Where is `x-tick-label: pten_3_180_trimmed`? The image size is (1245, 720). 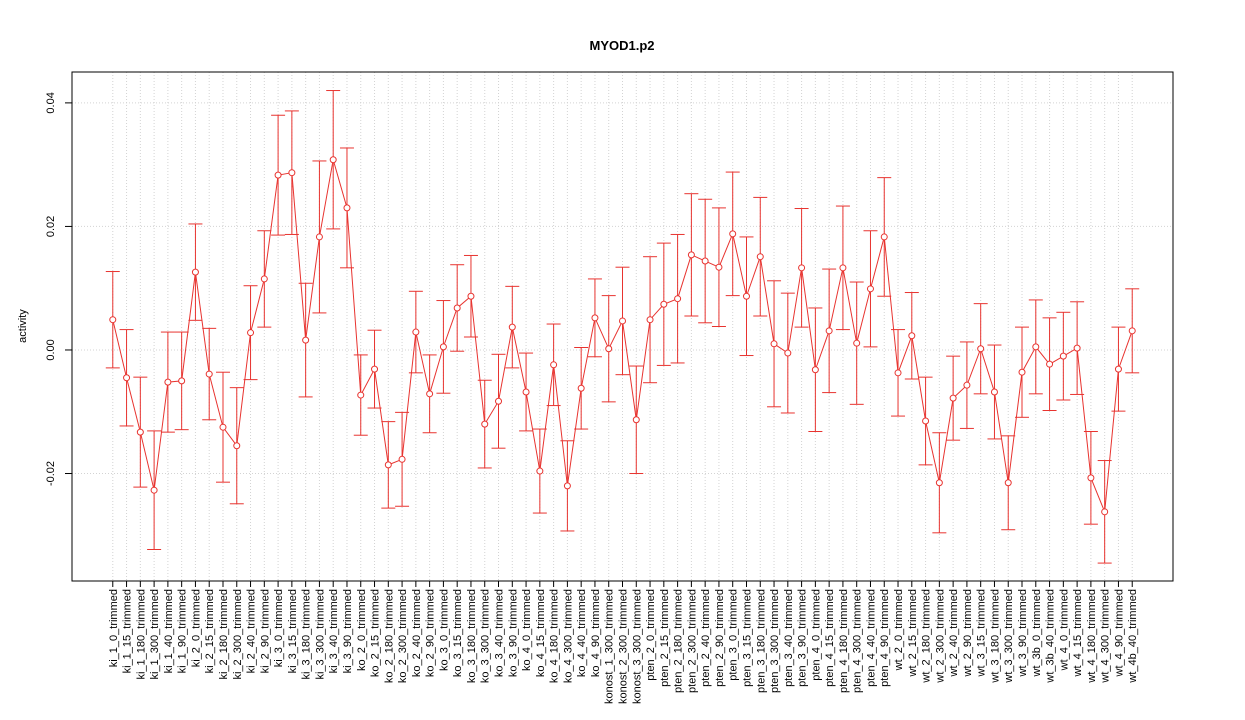
x-tick-label: pten_3_180_trimmed is located at coordinates (761, 641).